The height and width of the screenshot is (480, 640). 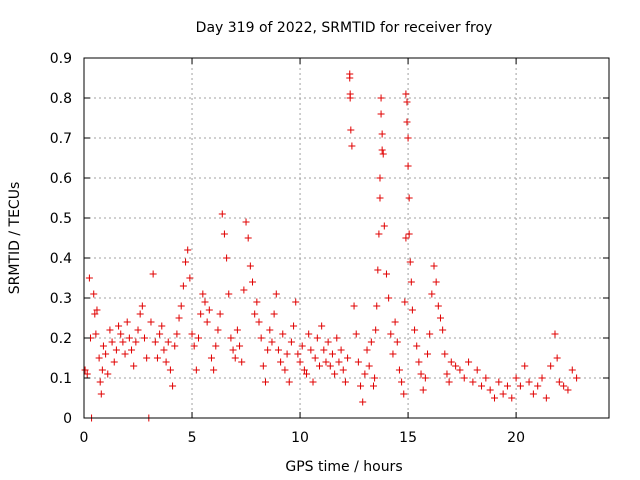 I want to click on y-tick-label: 0.5, so click(x=61, y=219).